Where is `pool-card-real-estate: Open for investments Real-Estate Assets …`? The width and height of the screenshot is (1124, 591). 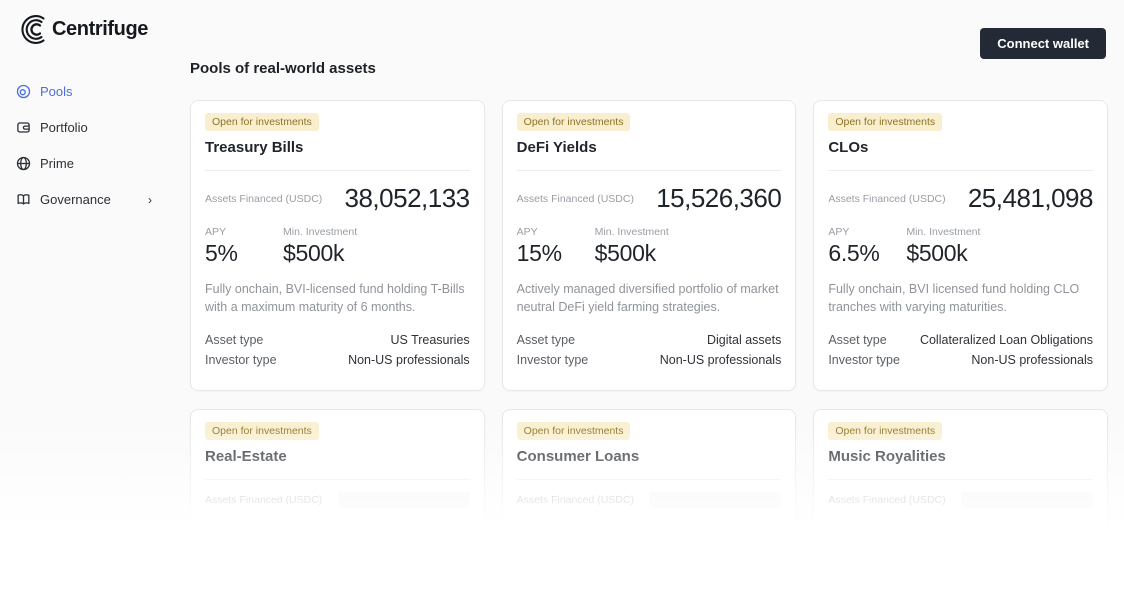
pool-card-real-estate: Open for investments Real-Estate Assets … is located at coordinates (337, 500).